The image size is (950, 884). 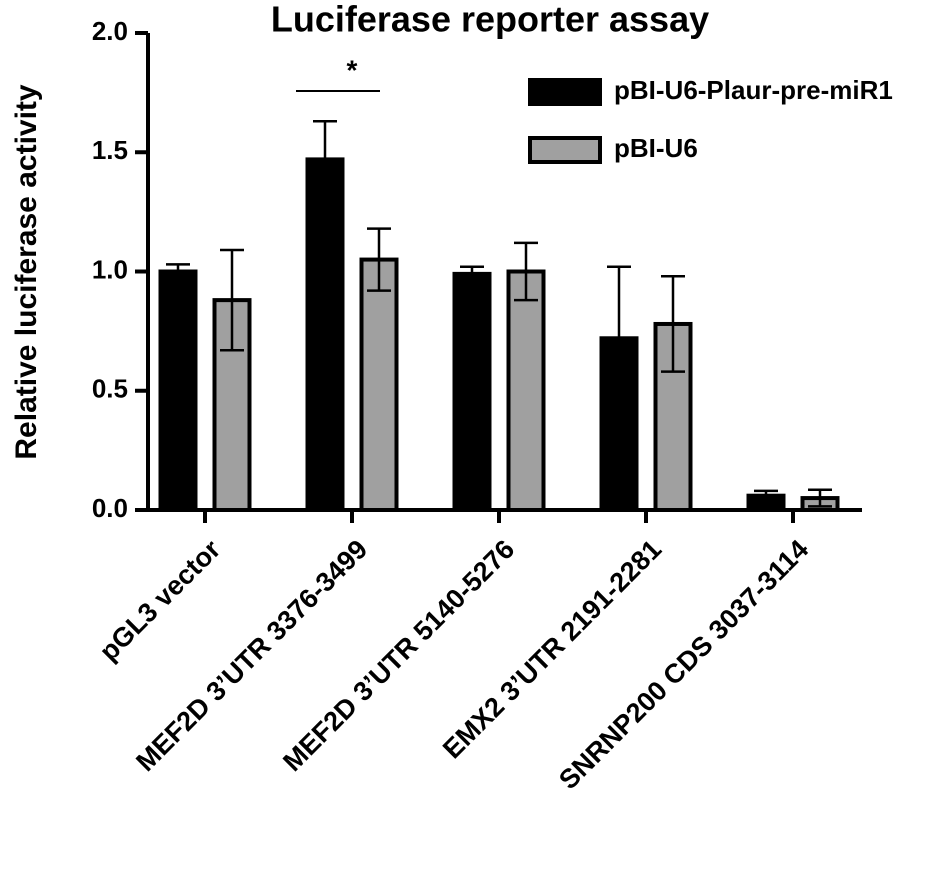 I want to click on y-axis-label: Relative luciferase activity, so click(x=26, y=272).